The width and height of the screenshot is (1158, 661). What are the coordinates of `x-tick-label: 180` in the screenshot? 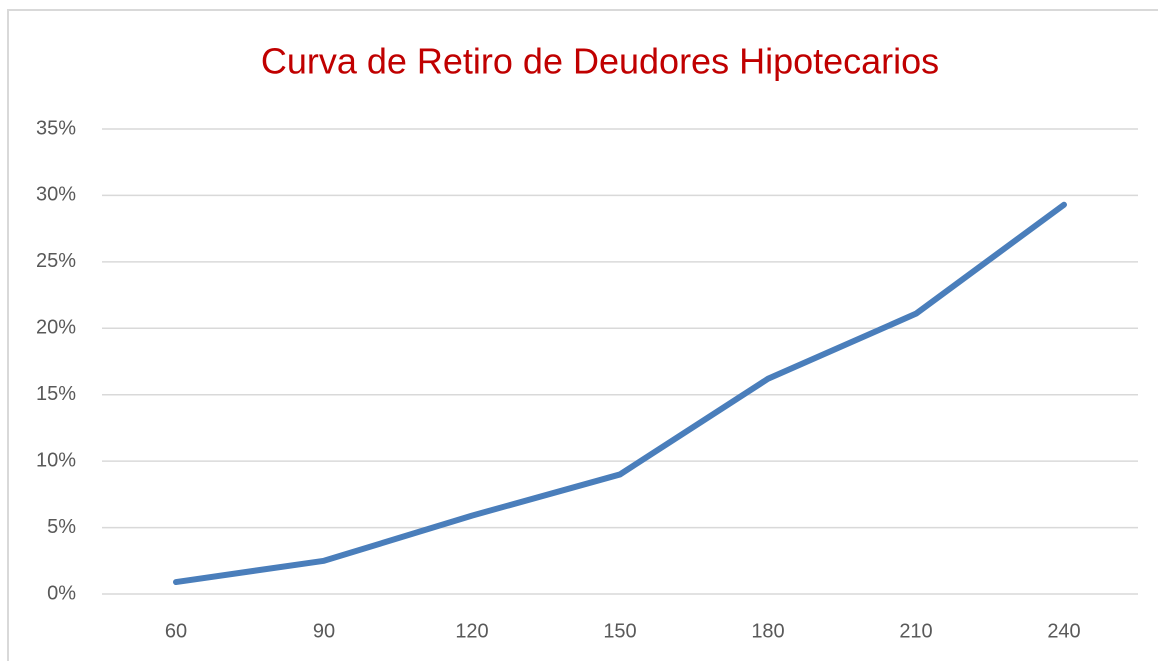 It's located at (767, 631).